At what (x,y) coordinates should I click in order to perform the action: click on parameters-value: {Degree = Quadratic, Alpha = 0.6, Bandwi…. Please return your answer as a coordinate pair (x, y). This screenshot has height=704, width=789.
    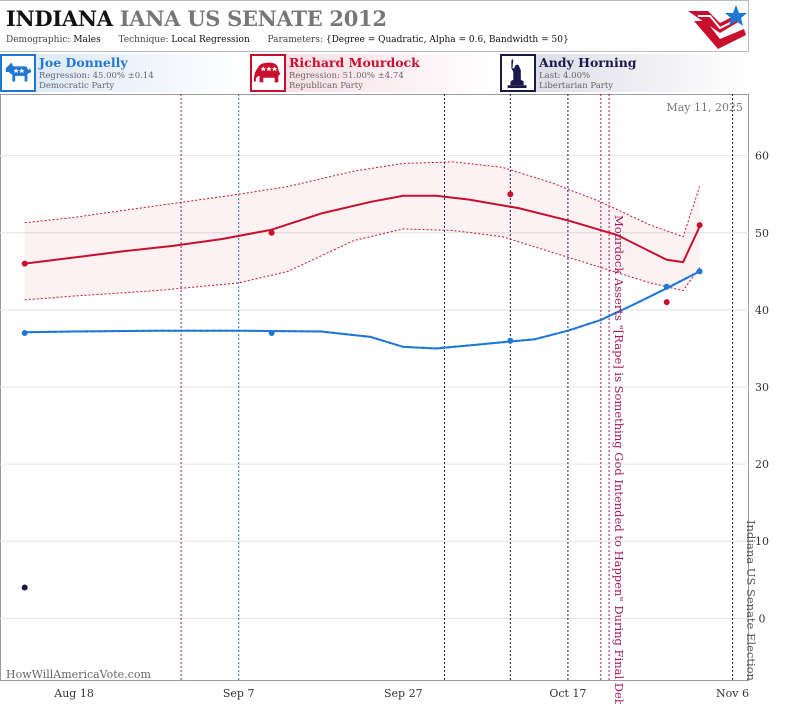
    Looking at the image, I should click on (447, 40).